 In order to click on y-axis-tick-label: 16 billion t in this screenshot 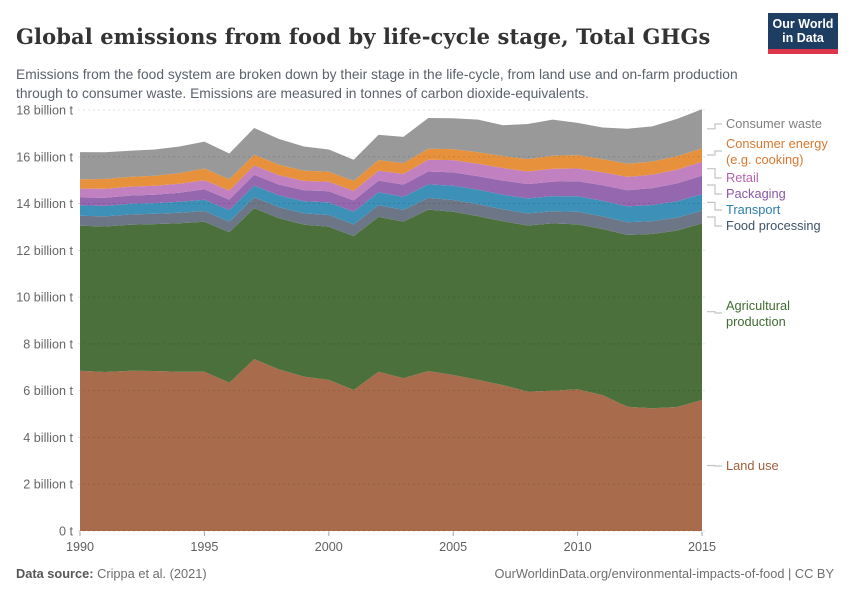, I will do `click(44, 157)`.